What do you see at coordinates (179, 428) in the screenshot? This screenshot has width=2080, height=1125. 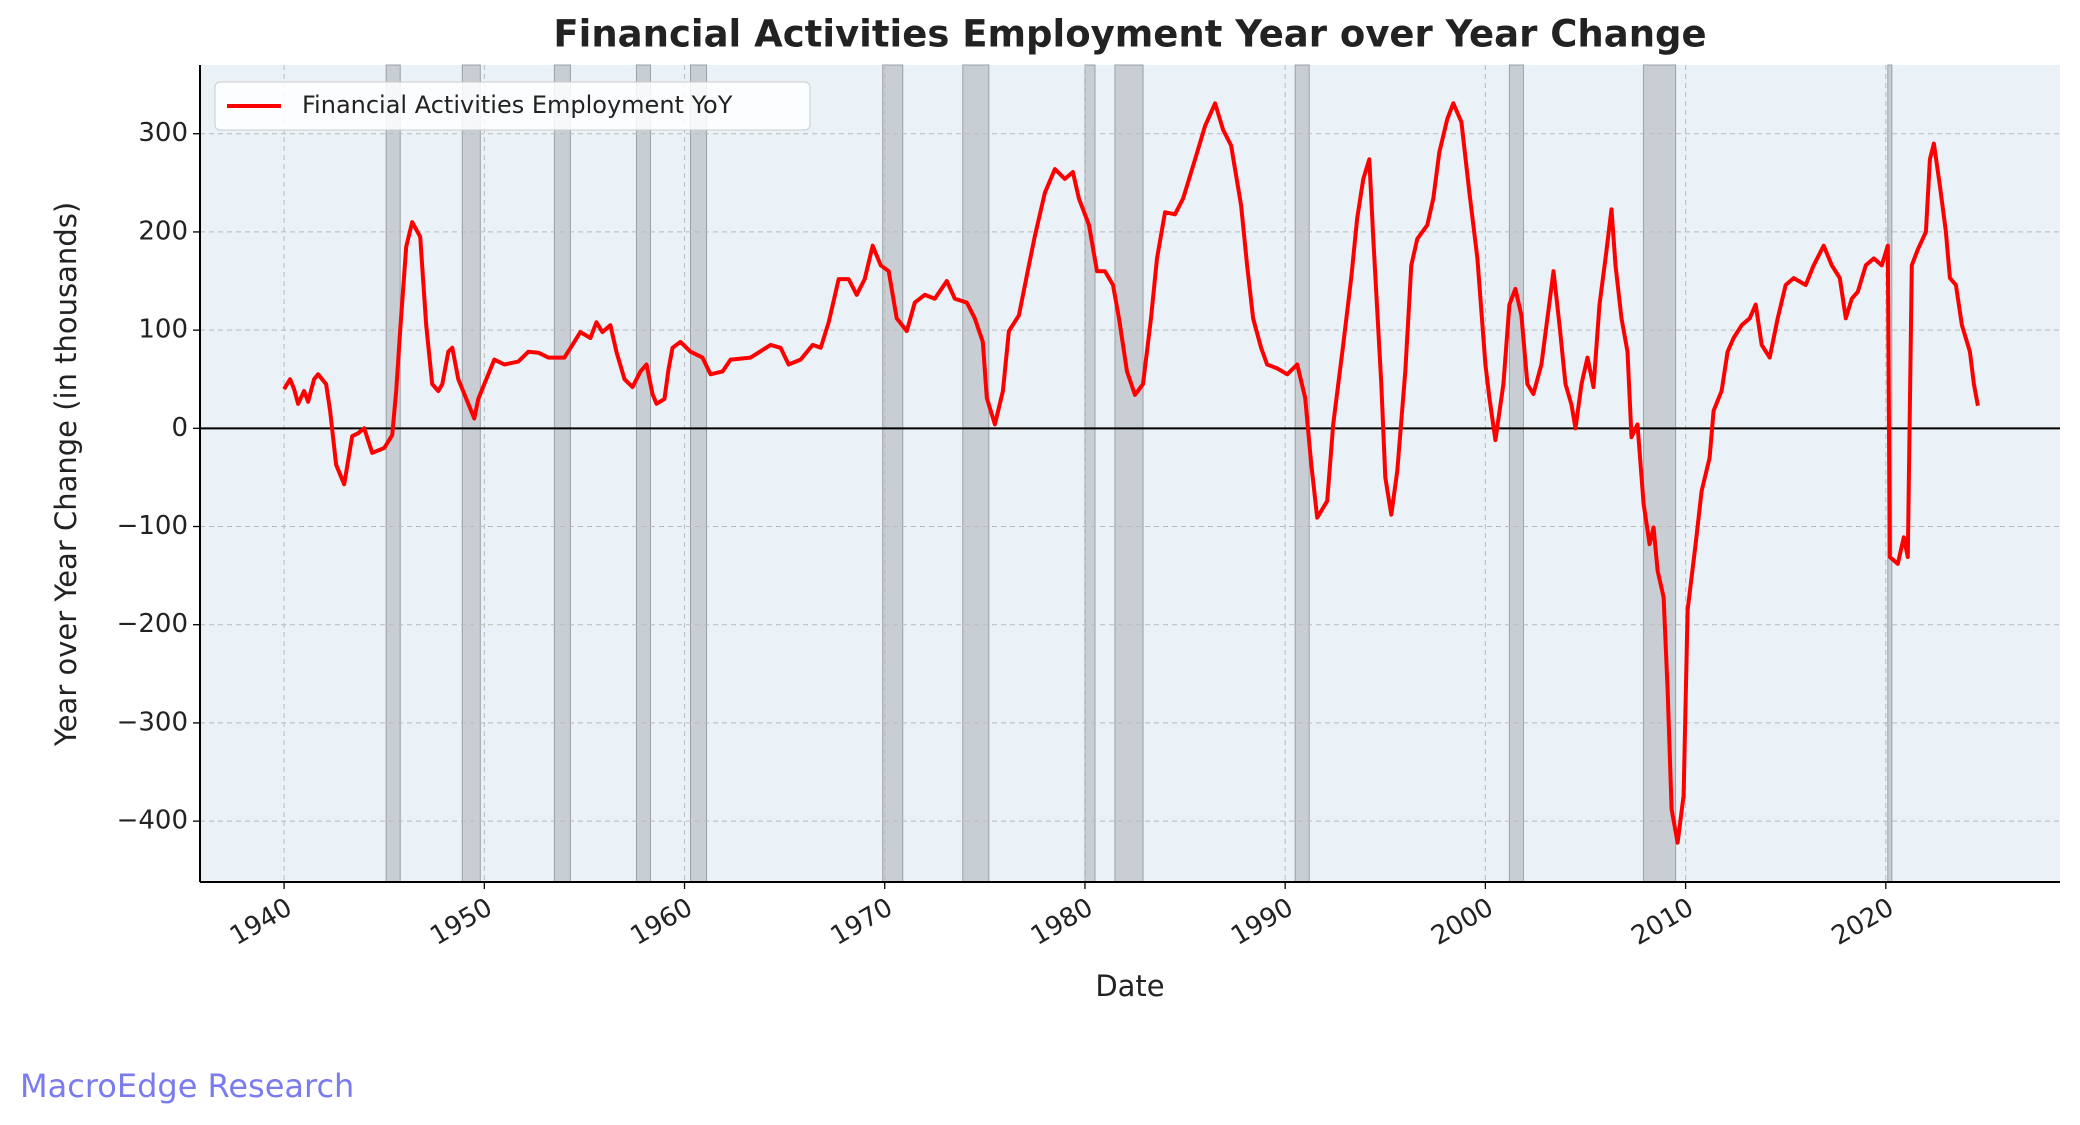 I see `y-tick-label: 0` at bounding box center [179, 428].